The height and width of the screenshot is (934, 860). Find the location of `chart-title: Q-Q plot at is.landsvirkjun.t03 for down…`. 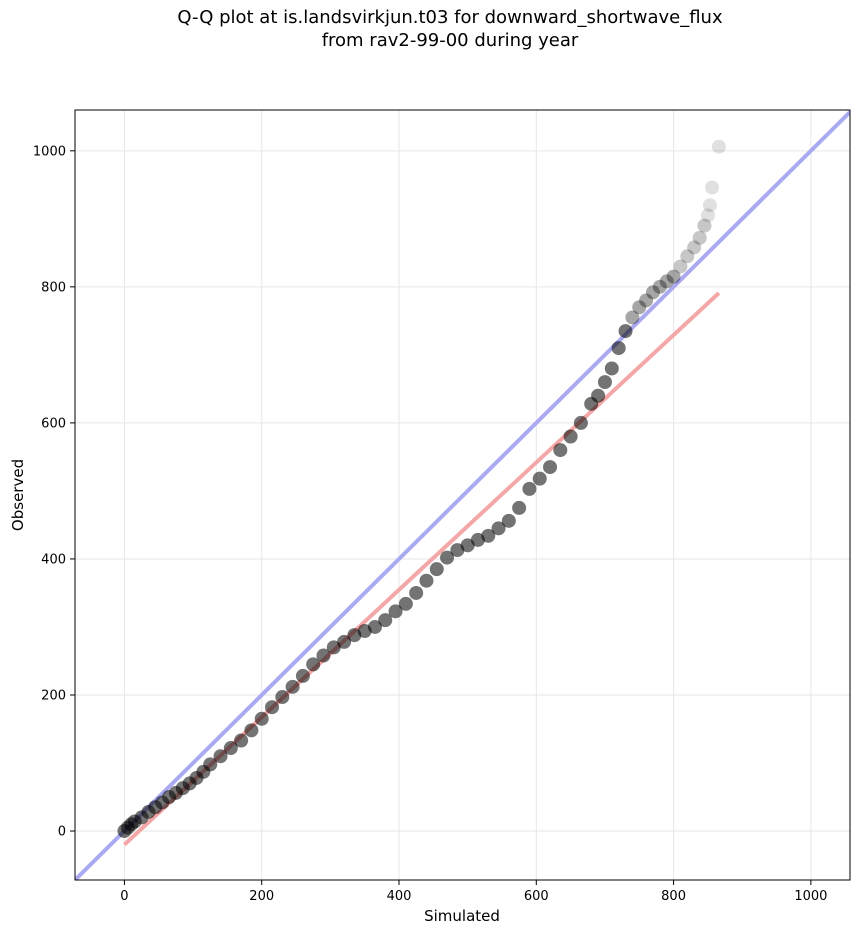

chart-title: Q-Q plot at is.landsvirkjun.t03 for down… is located at coordinates (430, 29).